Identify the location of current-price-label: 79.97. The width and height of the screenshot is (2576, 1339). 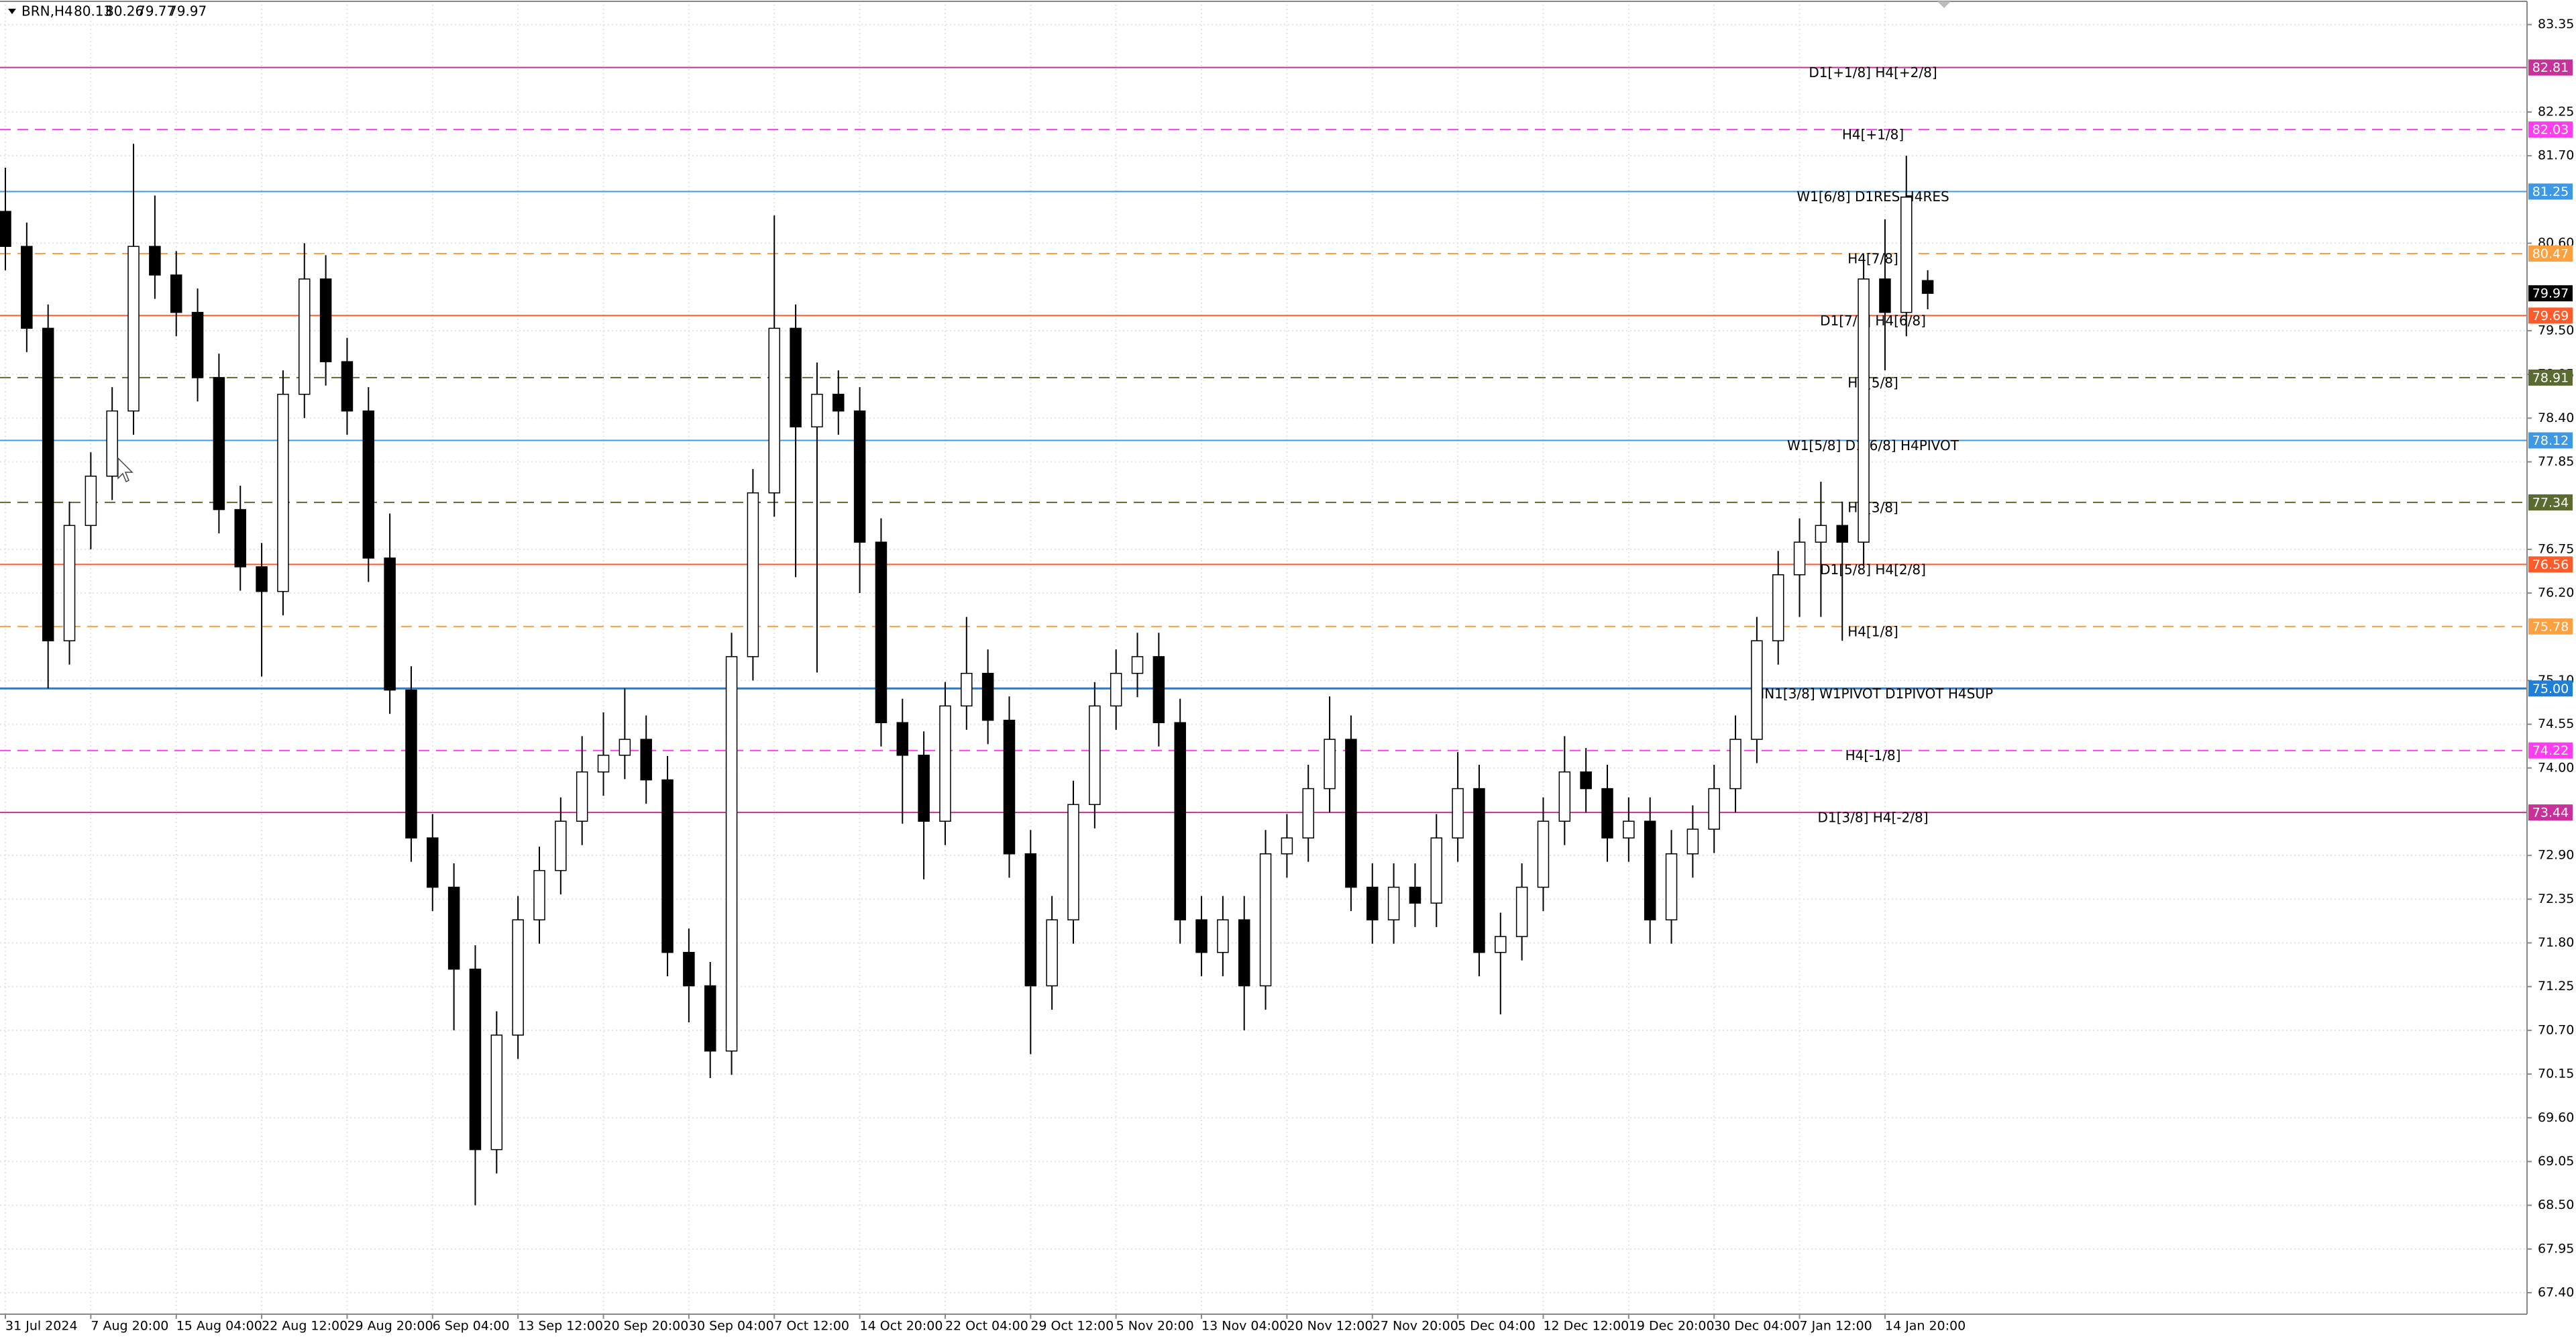
(2550, 293).